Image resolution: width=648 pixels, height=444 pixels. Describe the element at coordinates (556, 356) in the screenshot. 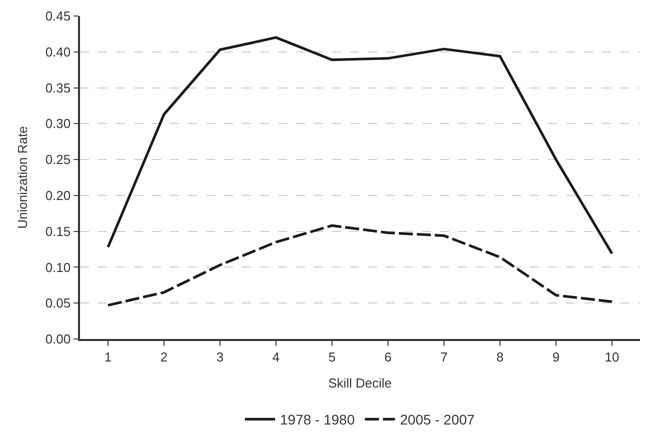

I see `x-tick-label: 9` at that location.